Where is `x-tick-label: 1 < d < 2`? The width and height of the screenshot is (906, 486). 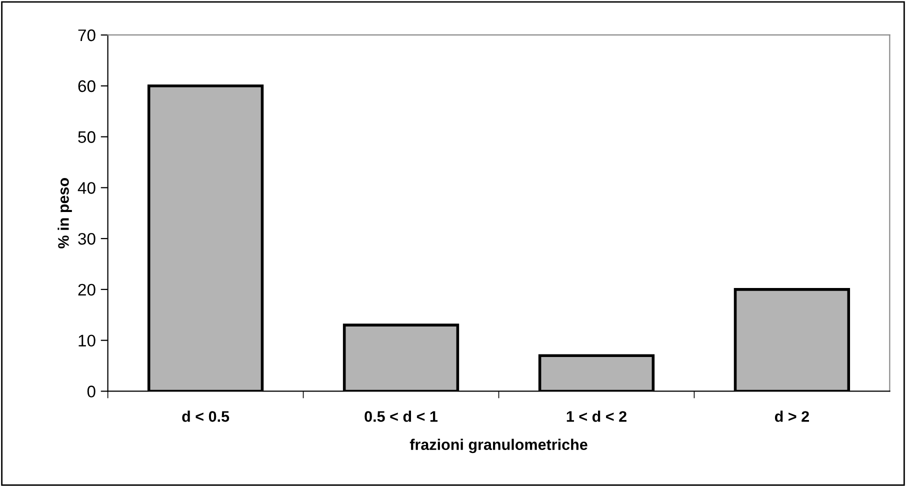
x-tick-label: 1 < d < 2 is located at coordinates (596, 416).